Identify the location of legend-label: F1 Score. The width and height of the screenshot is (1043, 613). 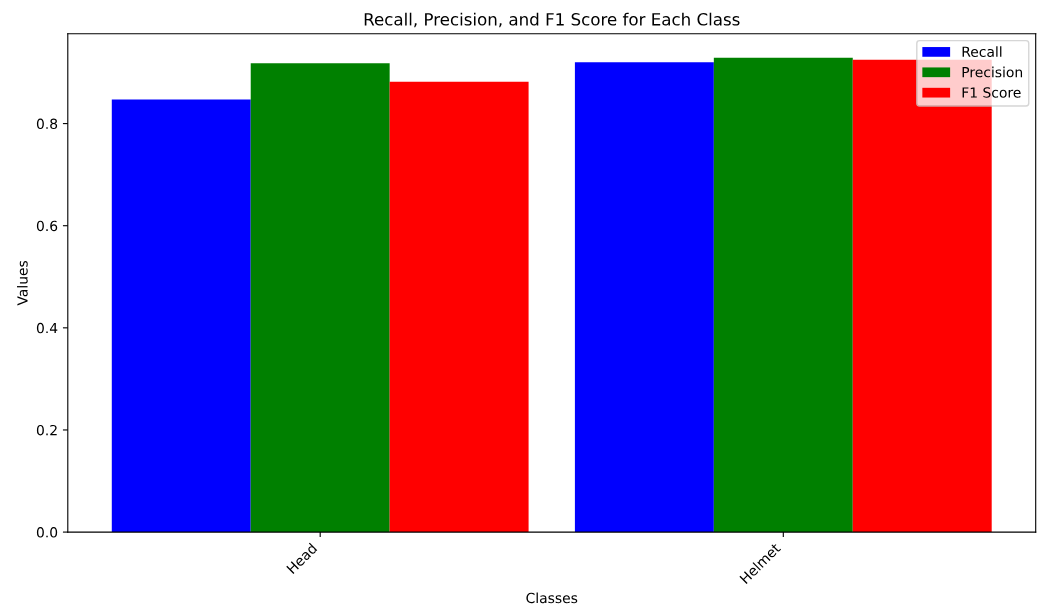
(991, 92).